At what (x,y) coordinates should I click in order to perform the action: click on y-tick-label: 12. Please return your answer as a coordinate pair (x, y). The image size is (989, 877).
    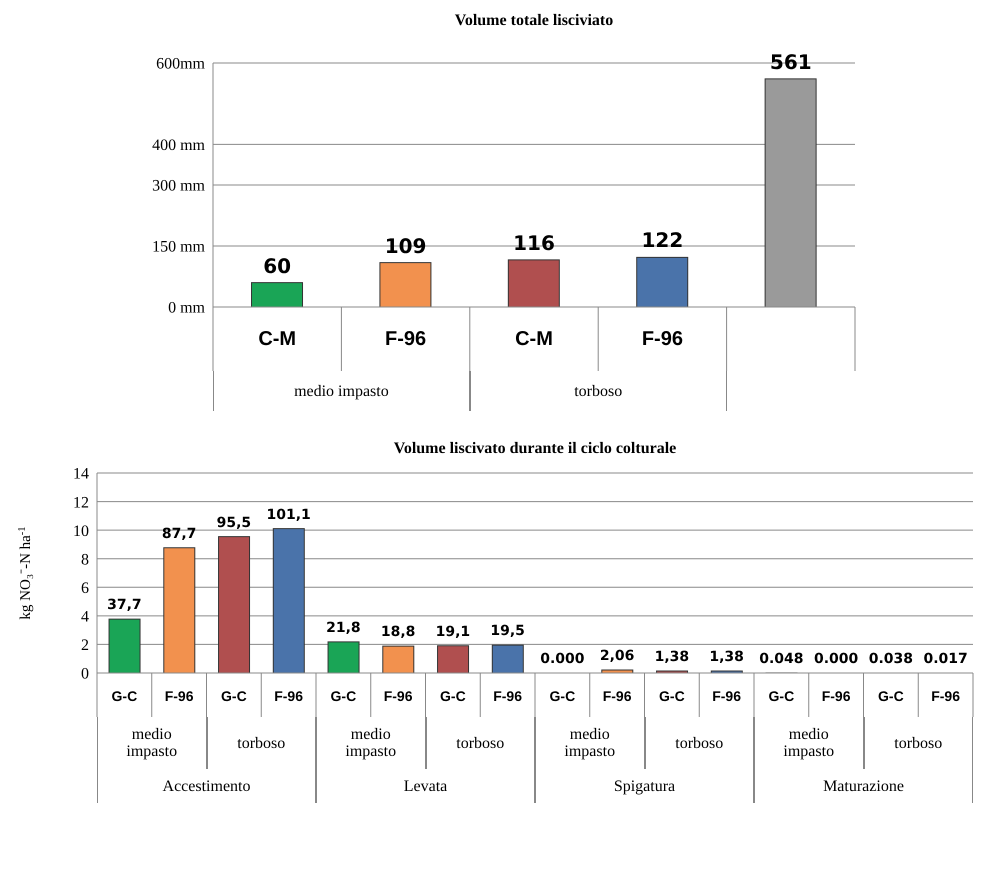
    Looking at the image, I should click on (81, 503).